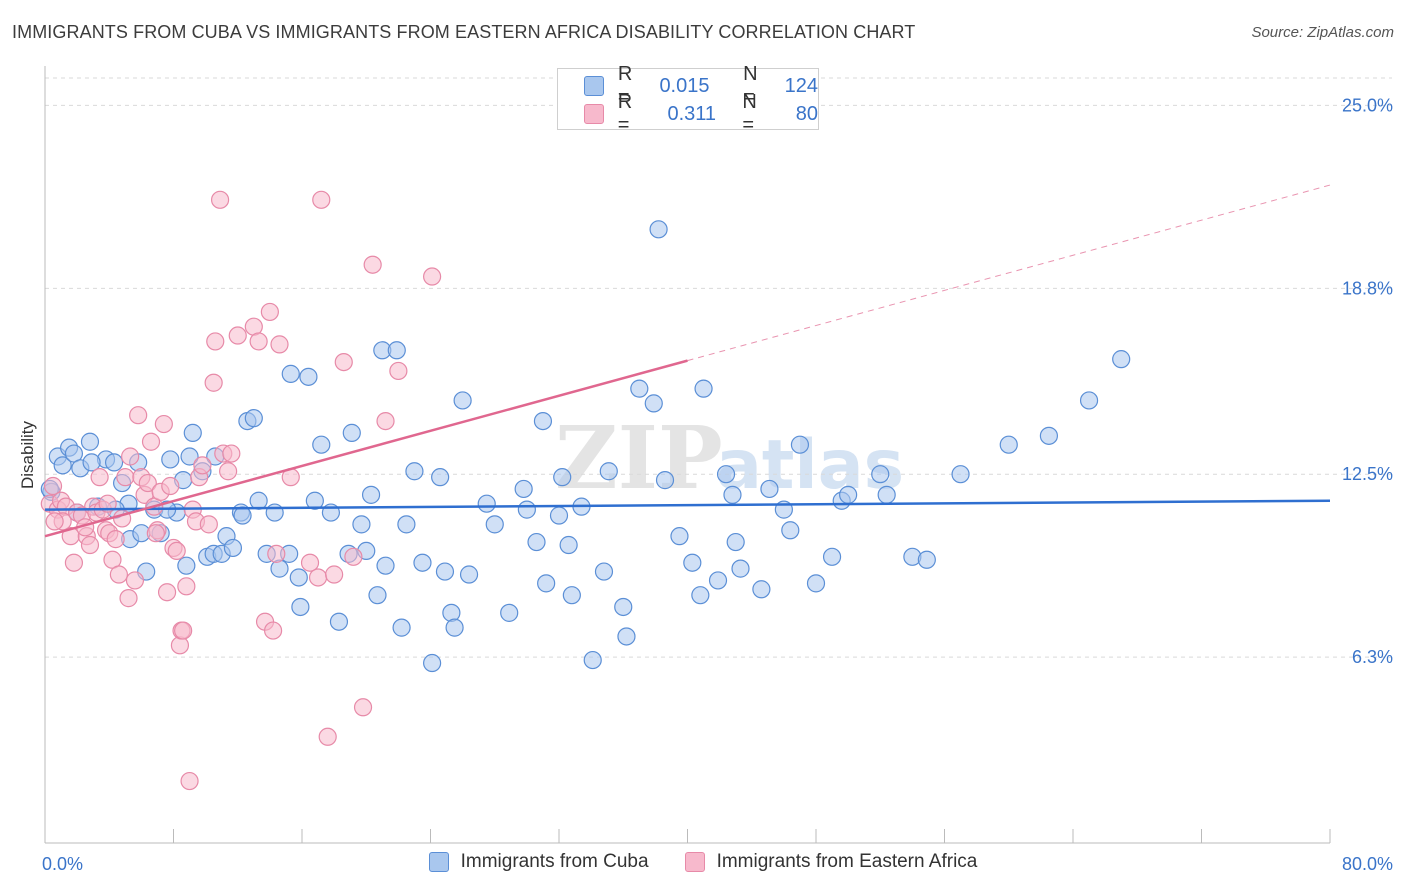 Image resolution: width=1406 pixels, height=892 pixels. Describe the element at coordinates (694, 862) in the screenshot. I see `pink-swatch-icon` at that location.